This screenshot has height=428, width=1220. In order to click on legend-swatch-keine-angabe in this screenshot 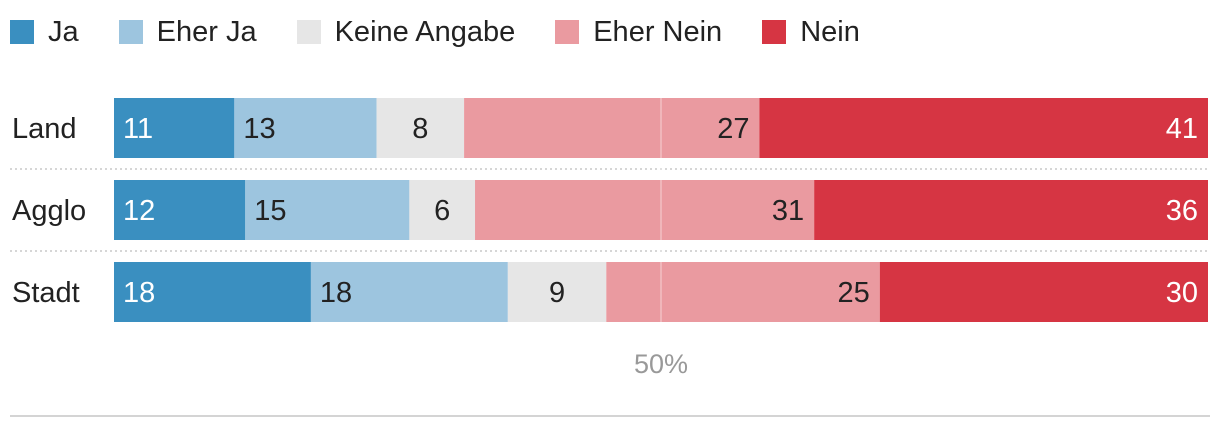, I will do `click(308, 32)`.